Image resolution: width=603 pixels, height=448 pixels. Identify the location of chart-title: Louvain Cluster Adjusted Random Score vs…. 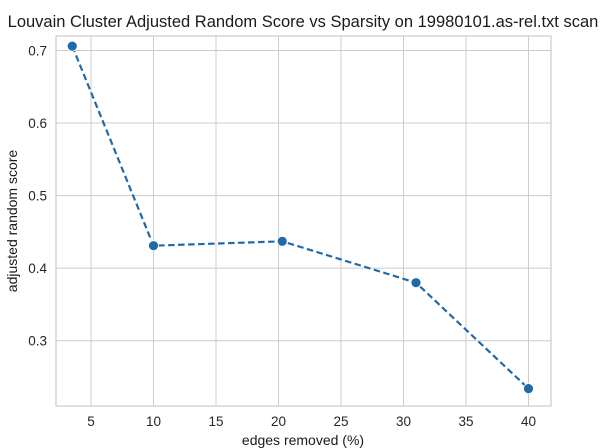
(303, 22).